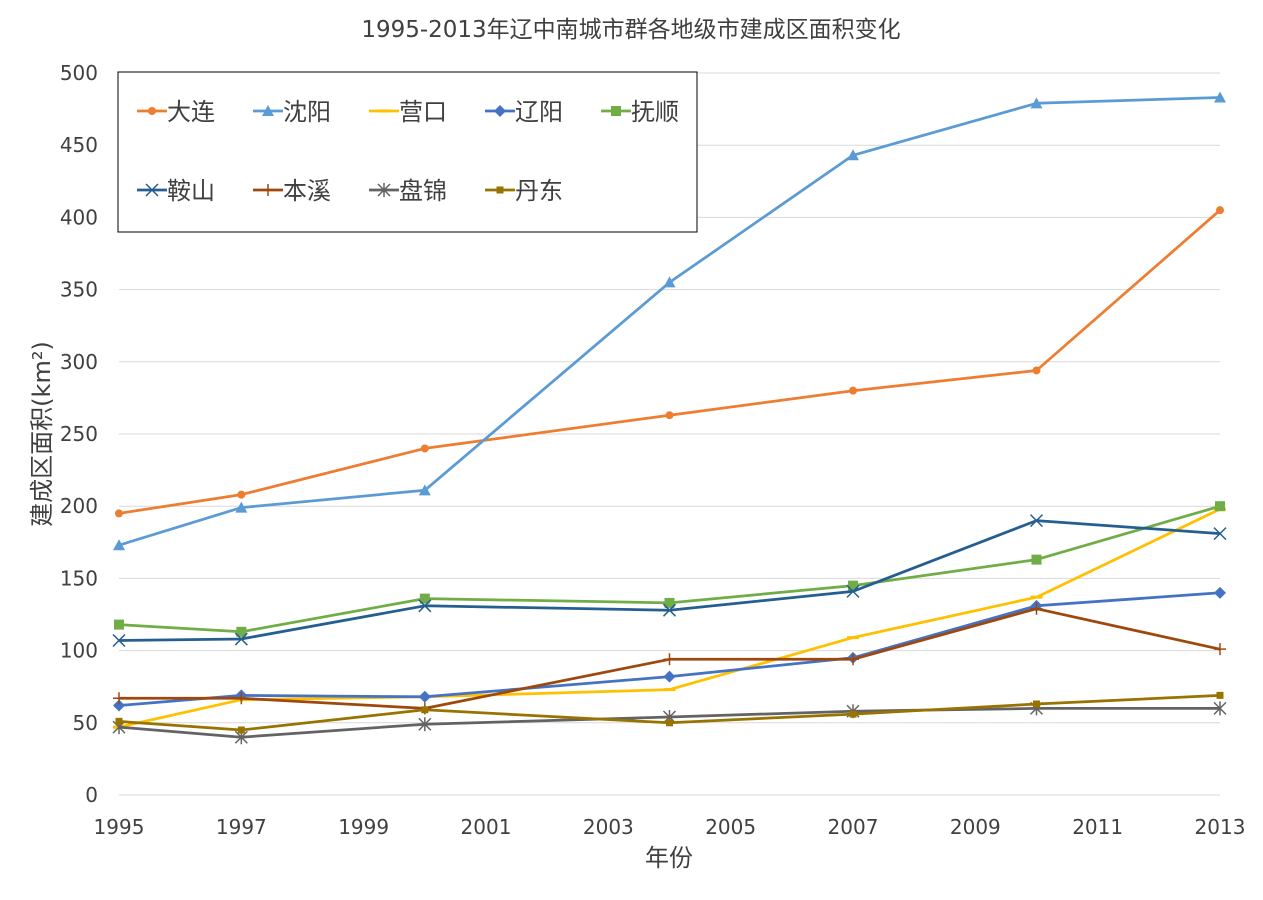  Describe the element at coordinates (79, 217) in the screenshot. I see `y-tick-label: 400` at that location.